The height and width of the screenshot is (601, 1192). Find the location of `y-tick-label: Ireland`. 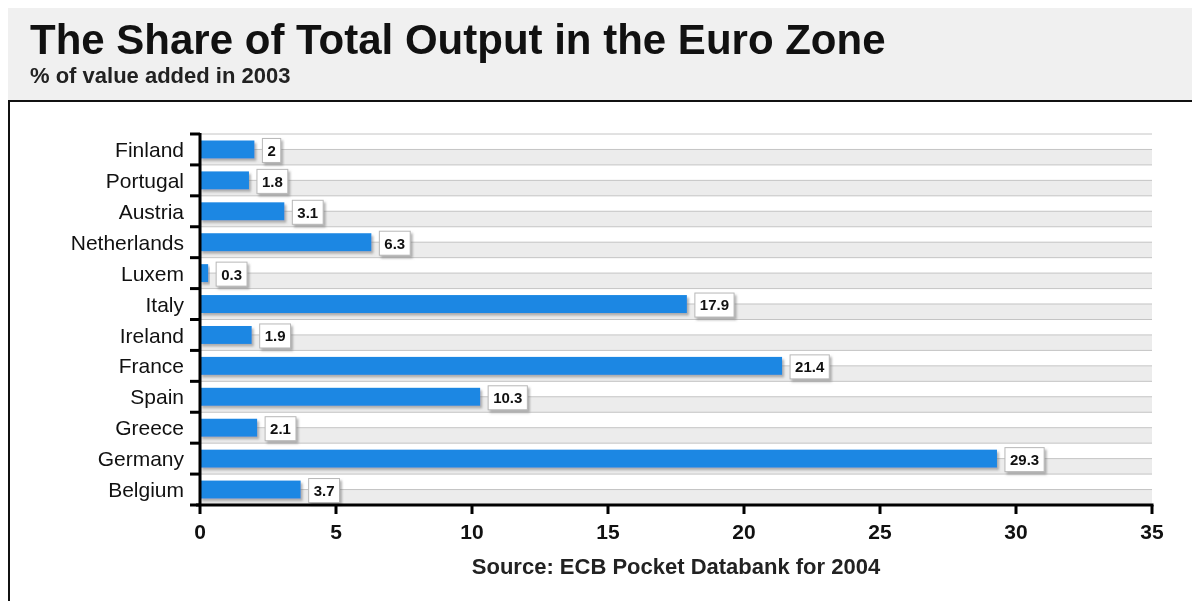

y-tick-label: Ireland is located at coordinates (151, 335).